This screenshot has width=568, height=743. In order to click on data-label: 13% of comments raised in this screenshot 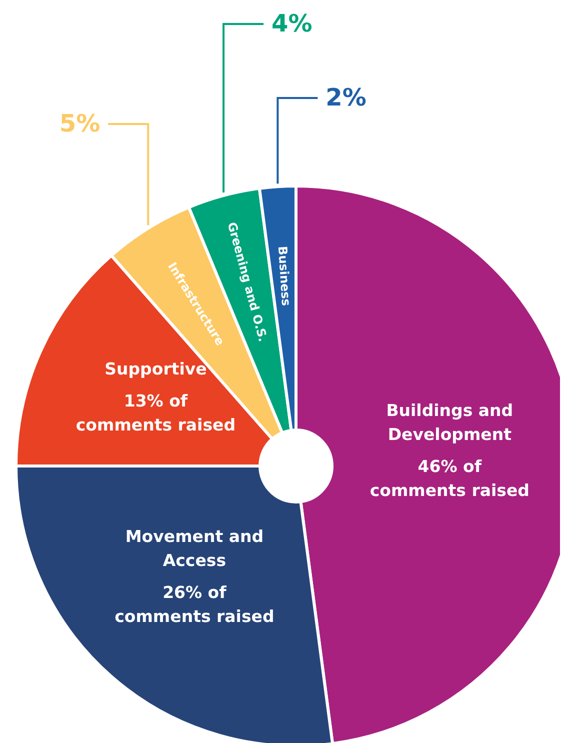, I will do `click(156, 412)`.